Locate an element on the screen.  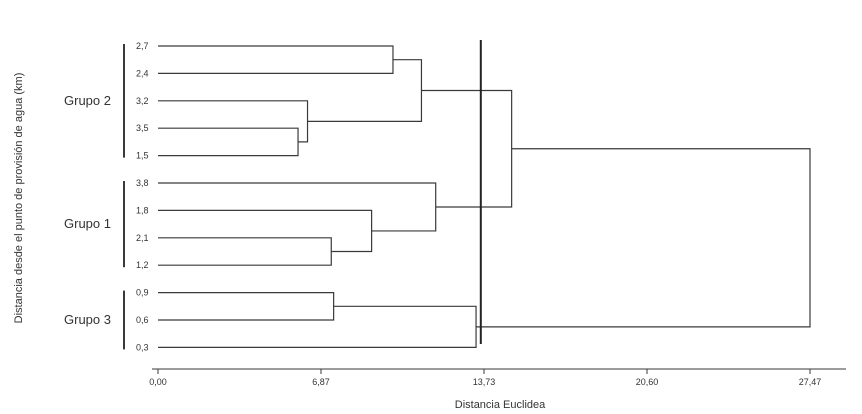
leaf-label: 3,5 is located at coordinates (142, 128).